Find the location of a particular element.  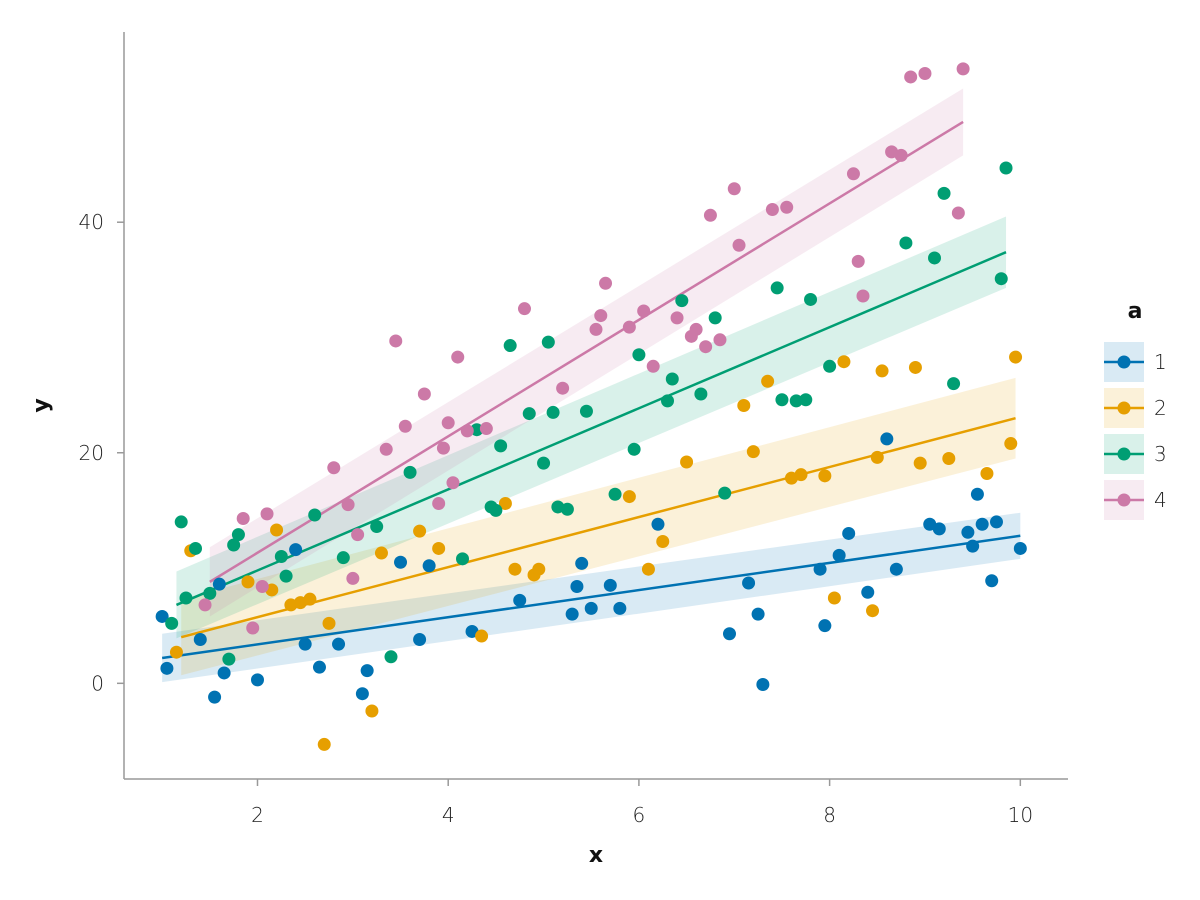

y-tick-label: 0 is located at coordinates (97, 683).